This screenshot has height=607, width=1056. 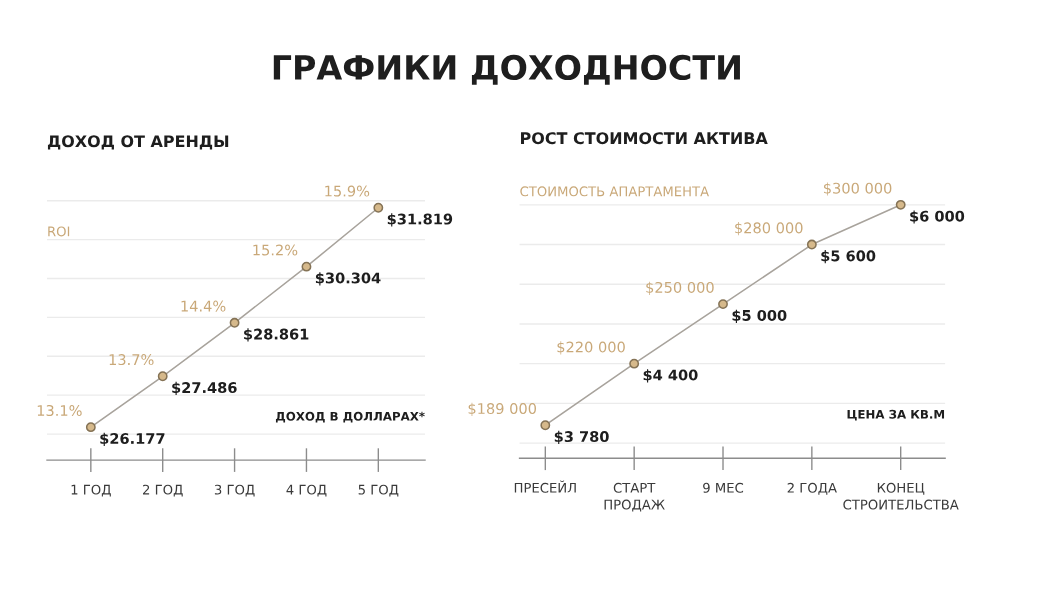 I want to click on annotation: $220 000, so click(x=591, y=348).